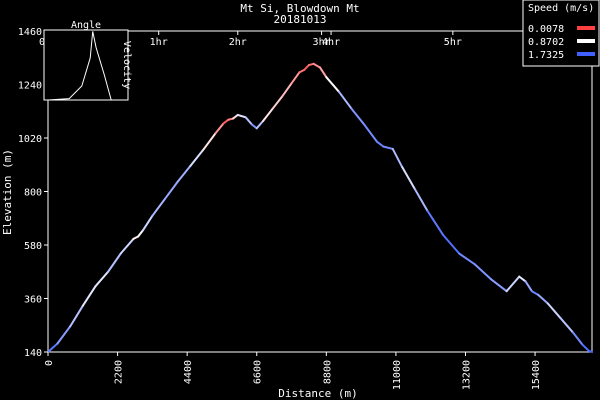  What do you see at coordinates (546, 55) in the screenshot?
I see `legend-label: 1.7325` at bounding box center [546, 55].